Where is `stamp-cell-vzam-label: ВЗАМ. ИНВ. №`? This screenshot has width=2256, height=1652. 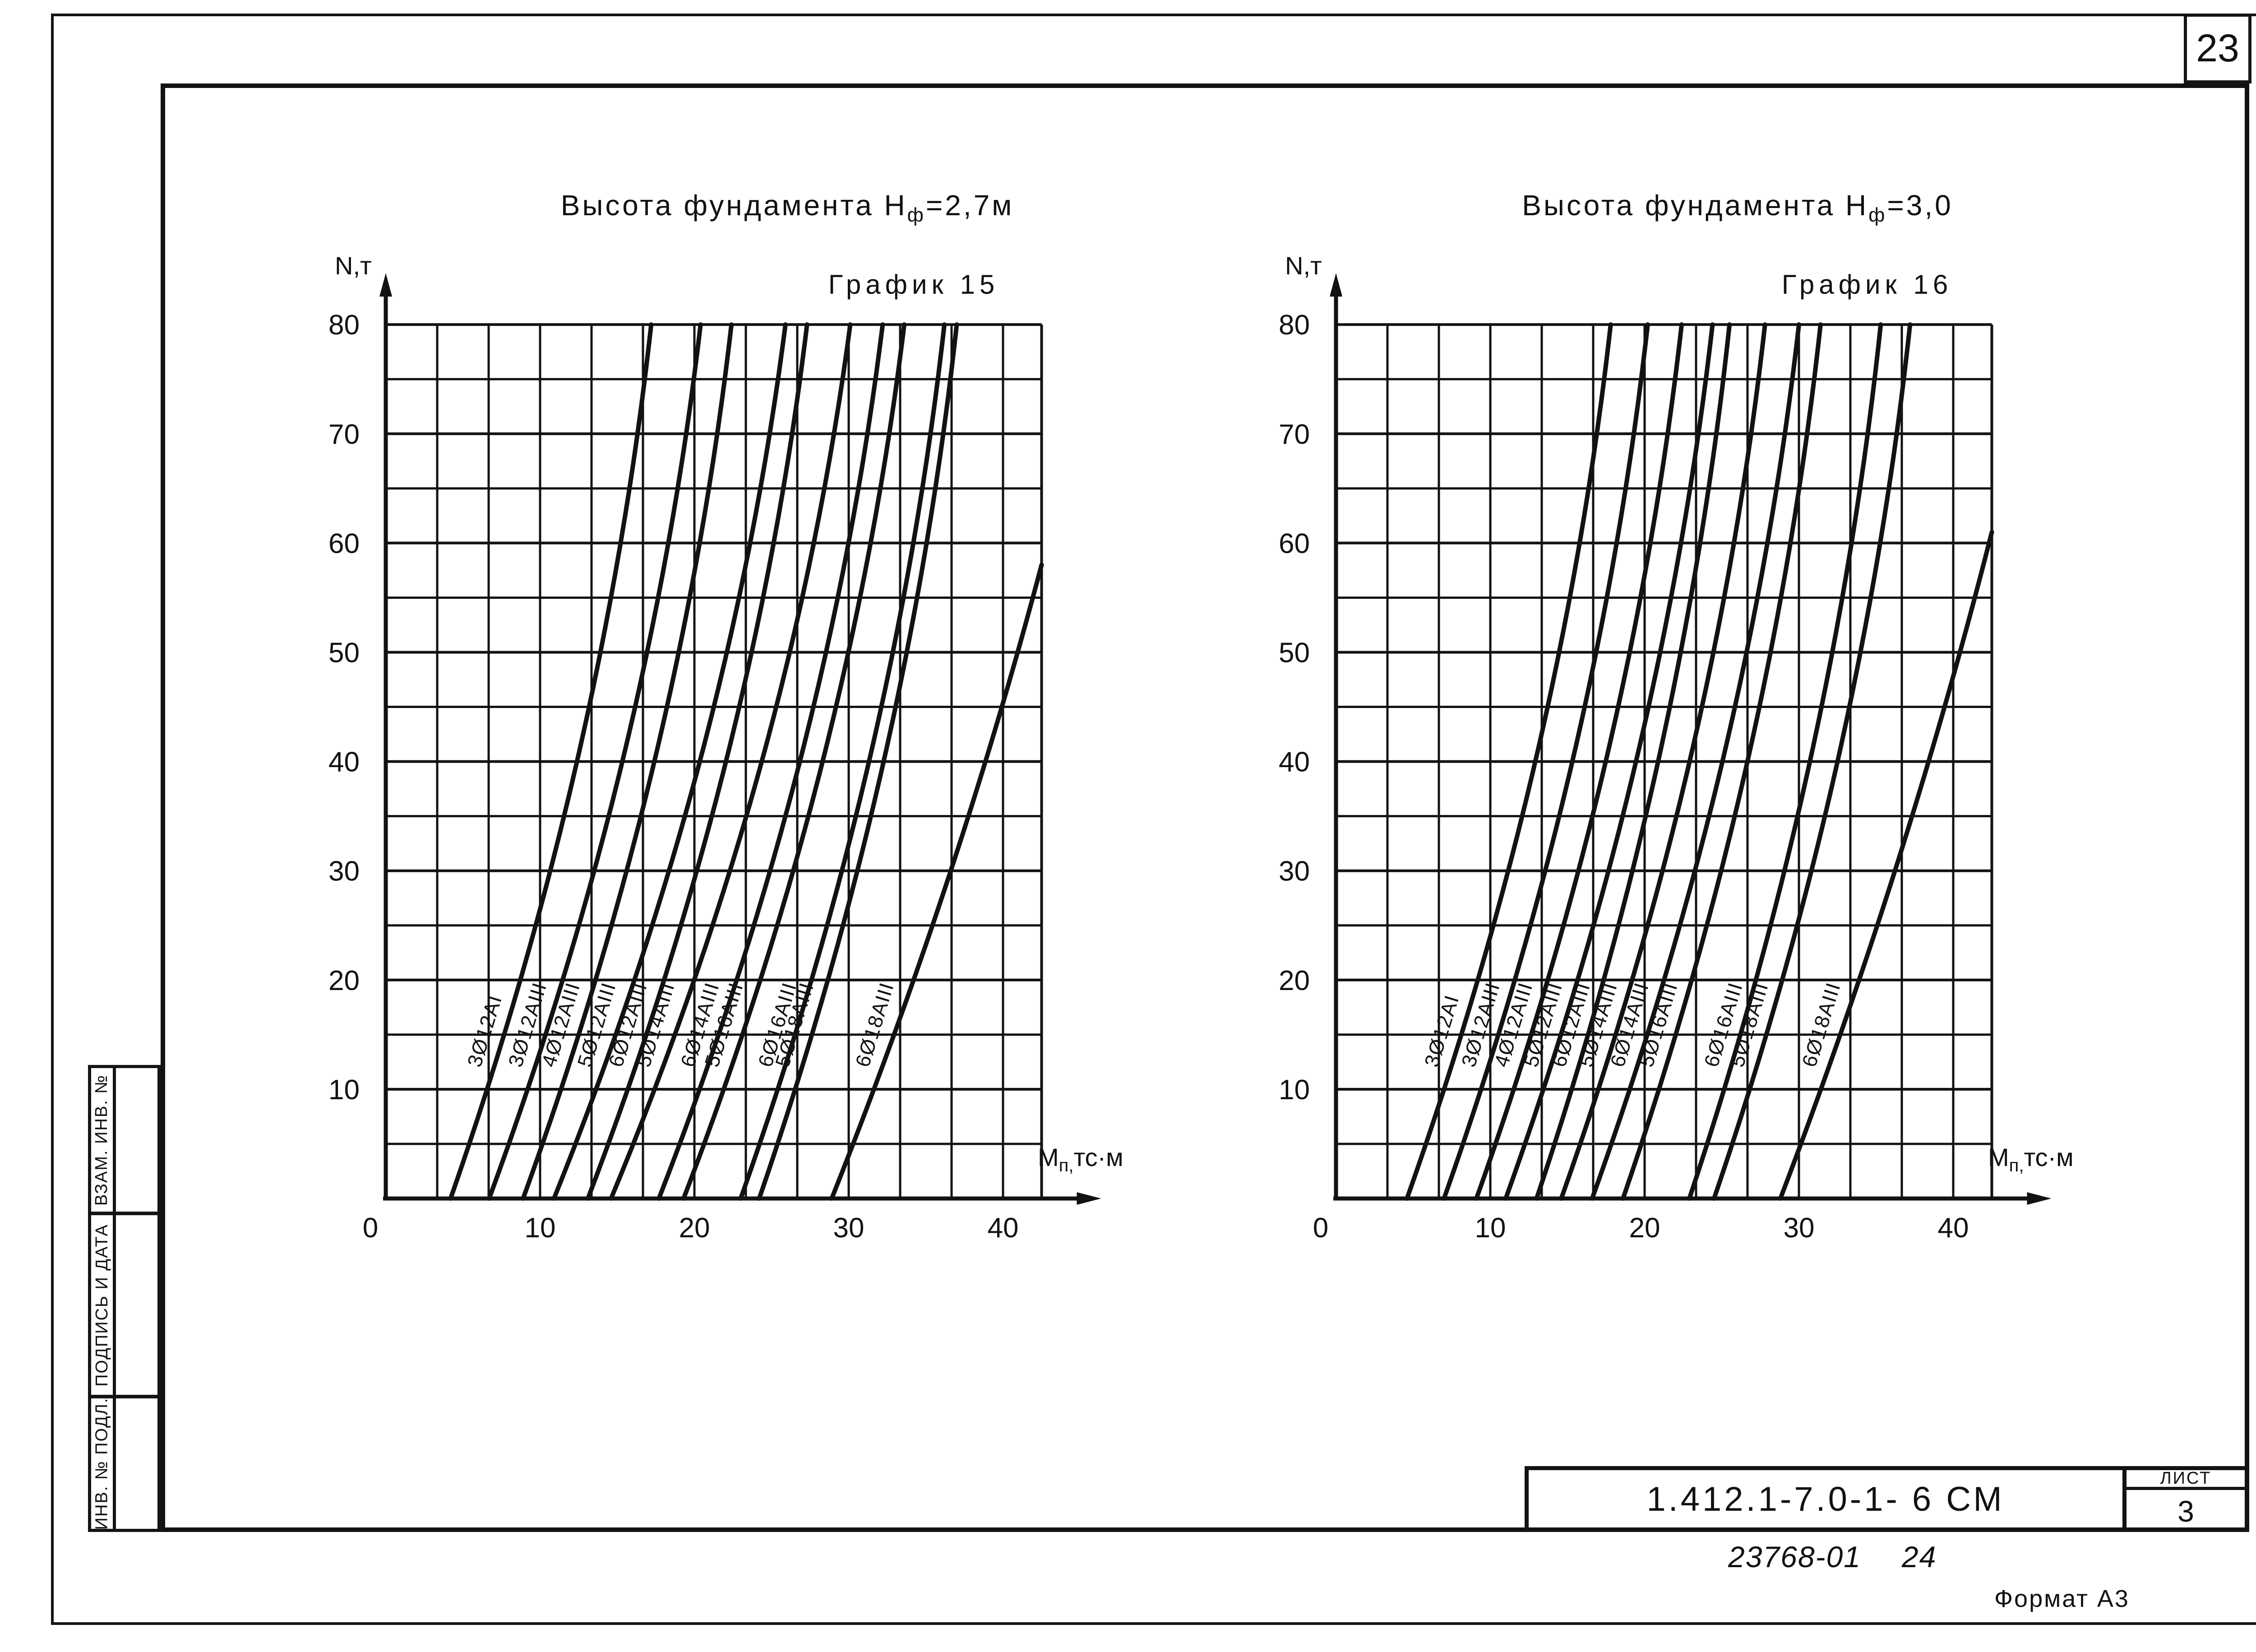
stamp-cell-vzam-label: ВЗАМ. ИНВ. № is located at coordinates (102, 1140).